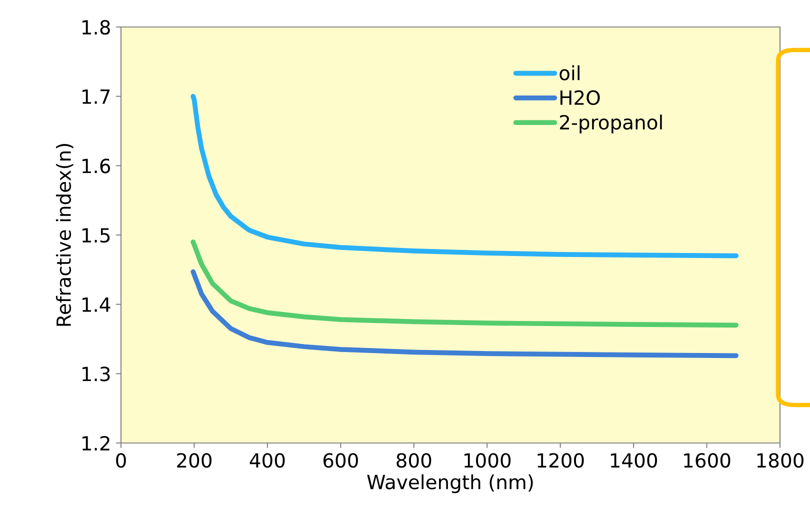 The image size is (810, 531). Describe the element at coordinates (96, 97) in the screenshot. I see `y-tick-label: 1.7` at that location.